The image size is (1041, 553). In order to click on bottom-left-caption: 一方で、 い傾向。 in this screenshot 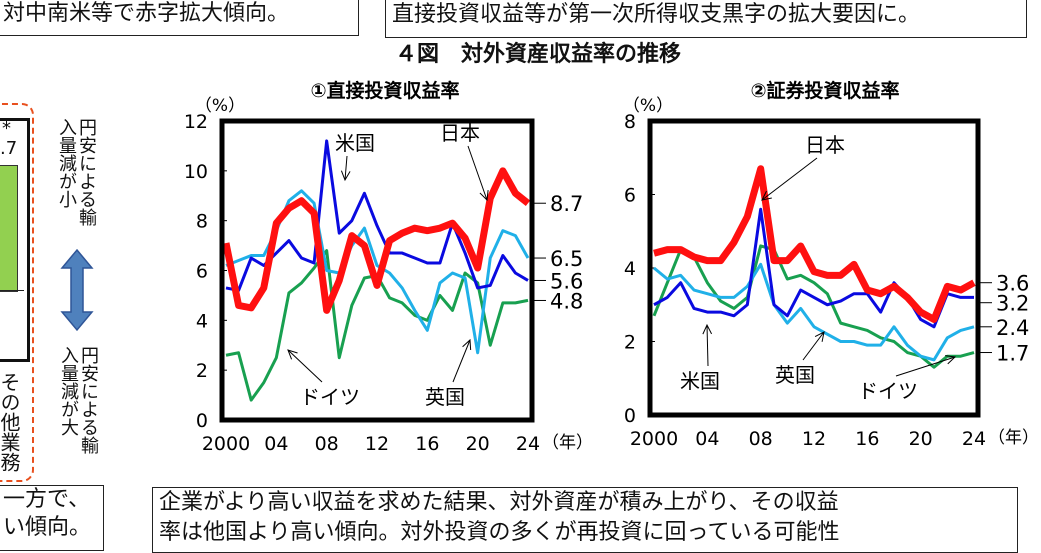, I will do `click(52, 518)`.